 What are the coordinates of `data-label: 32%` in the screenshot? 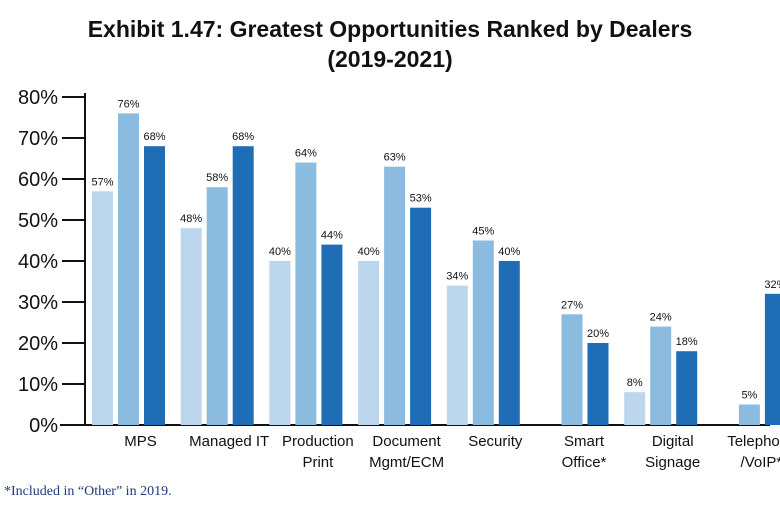 It's located at (772, 285).